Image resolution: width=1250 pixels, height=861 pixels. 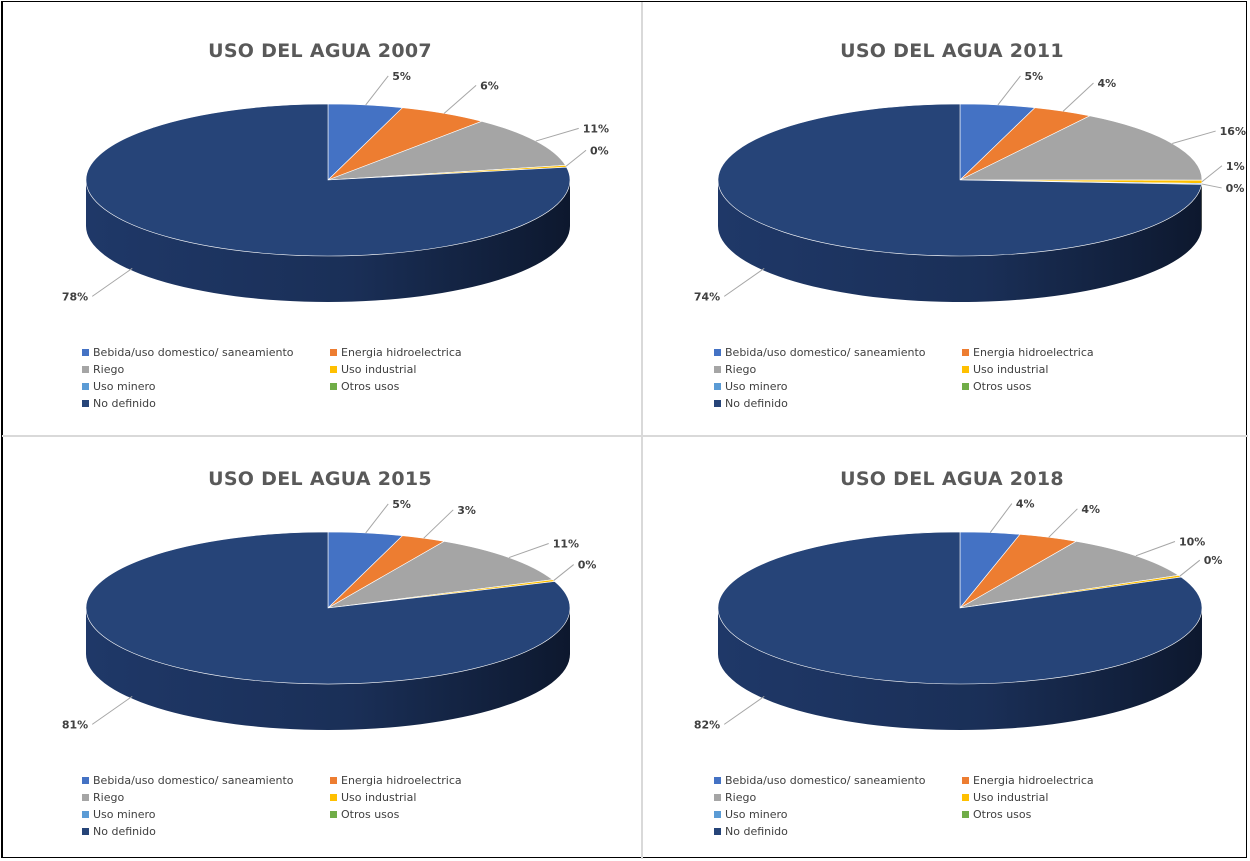 I want to click on legend-row: Riego Uso industrial, so click(x=982, y=799).